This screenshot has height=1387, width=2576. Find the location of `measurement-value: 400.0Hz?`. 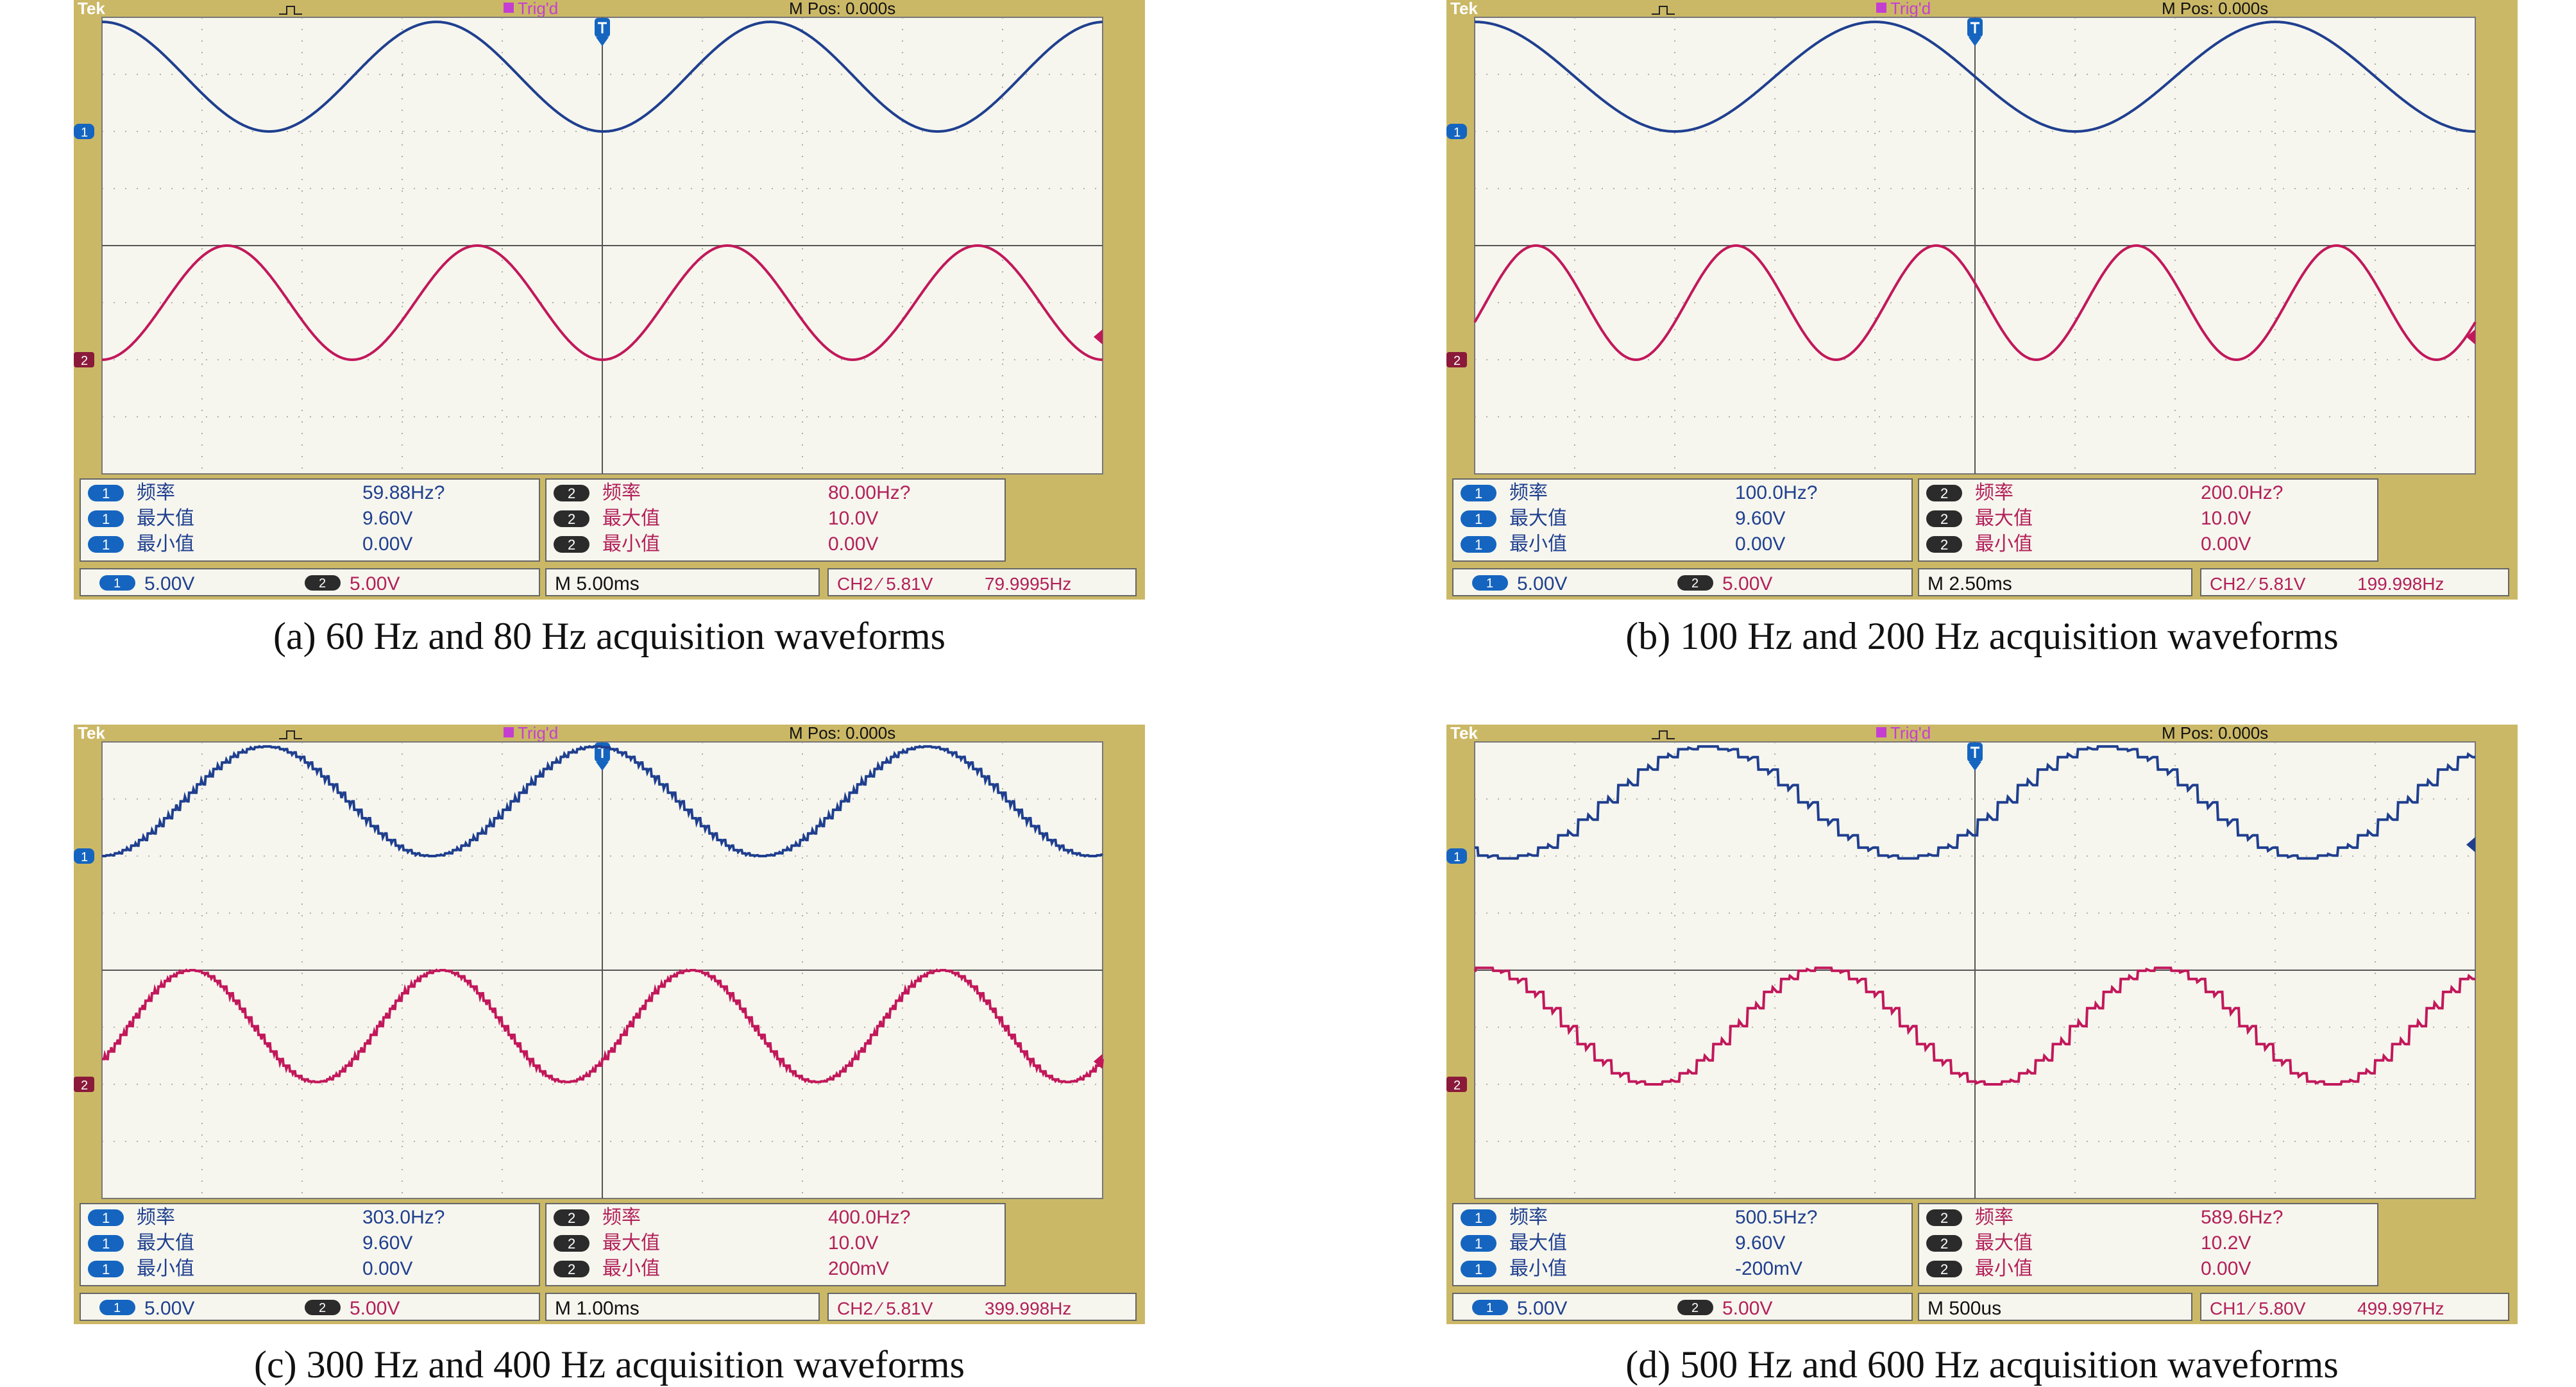

measurement-value: 400.0Hz? is located at coordinates (869, 1217).